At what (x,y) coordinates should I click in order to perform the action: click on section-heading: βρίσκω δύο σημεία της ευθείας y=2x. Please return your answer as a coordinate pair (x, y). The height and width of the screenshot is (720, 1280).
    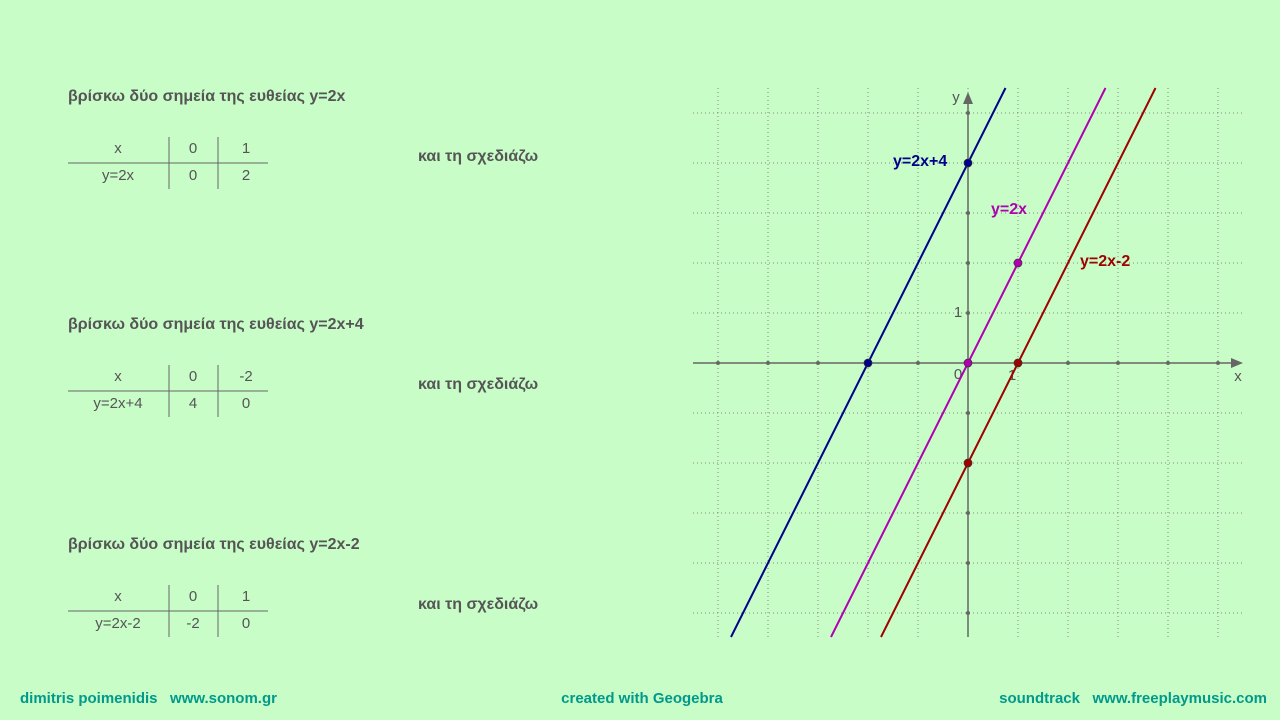
    Looking at the image, I should click on (206, 96).